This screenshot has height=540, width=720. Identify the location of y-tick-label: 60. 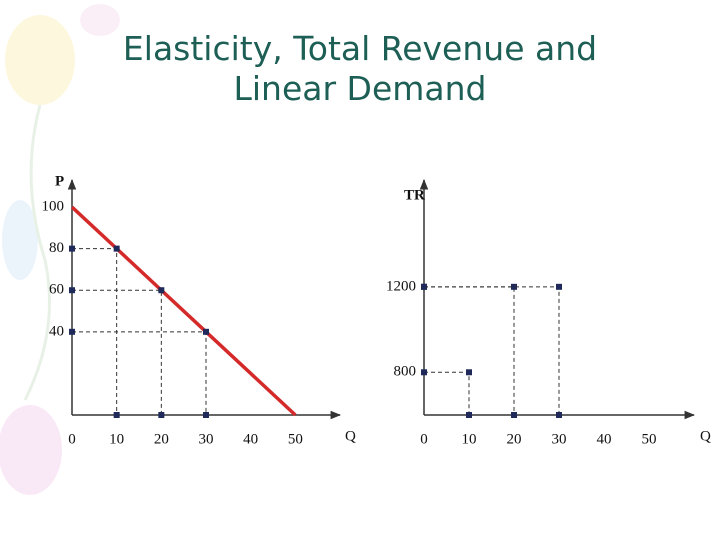
(56, 290).